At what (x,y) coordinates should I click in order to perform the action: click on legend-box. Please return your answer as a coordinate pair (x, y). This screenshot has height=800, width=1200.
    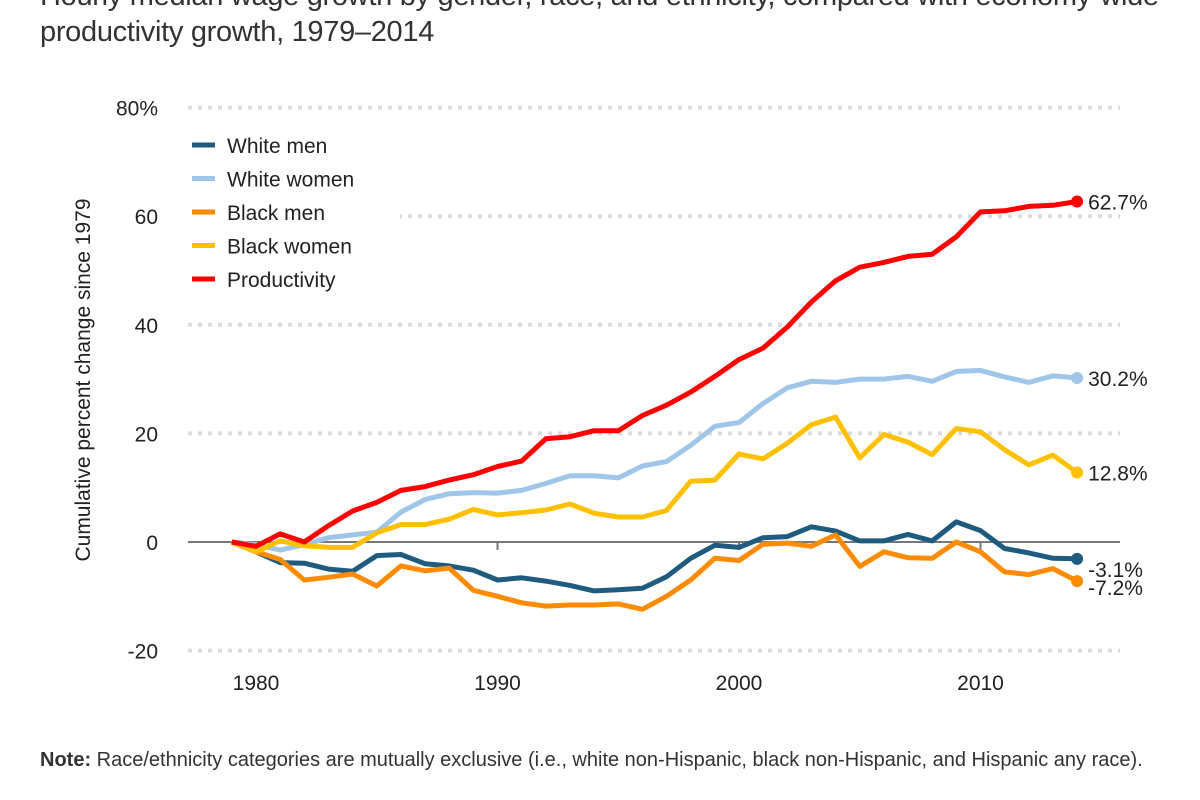
    Looking at the image, I should click on (290, 210).